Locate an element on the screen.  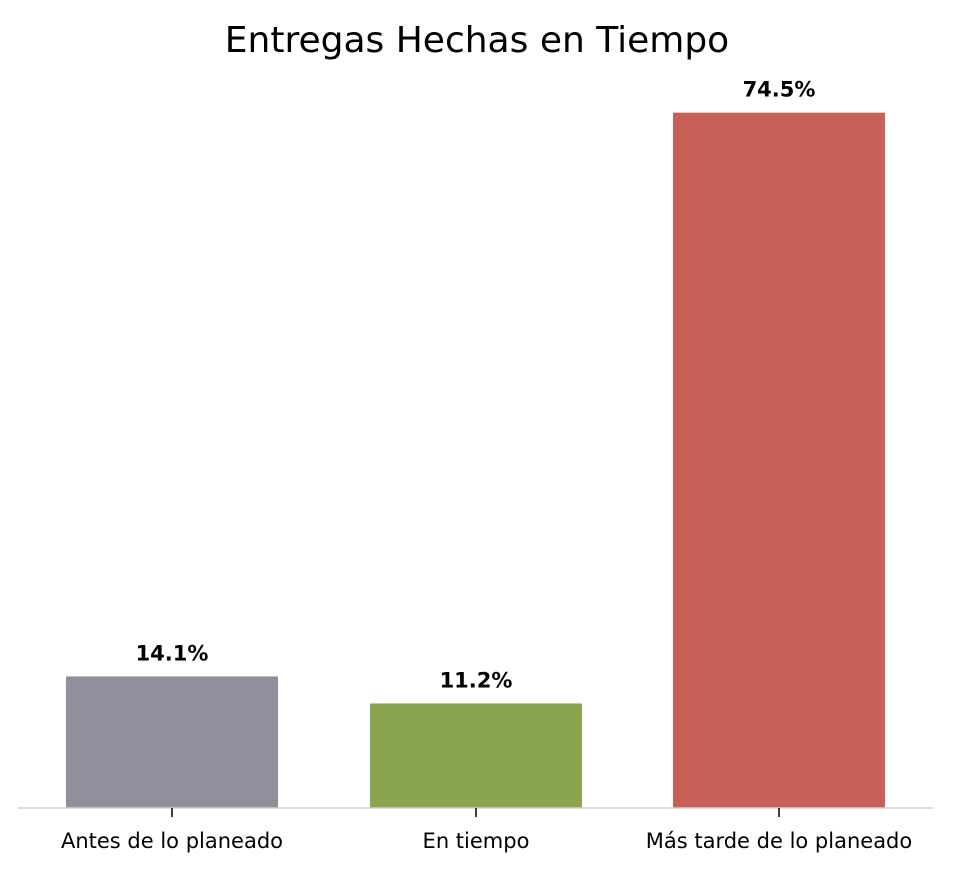
bar-value-label: 14.1% is located at coordinates (172, 653).